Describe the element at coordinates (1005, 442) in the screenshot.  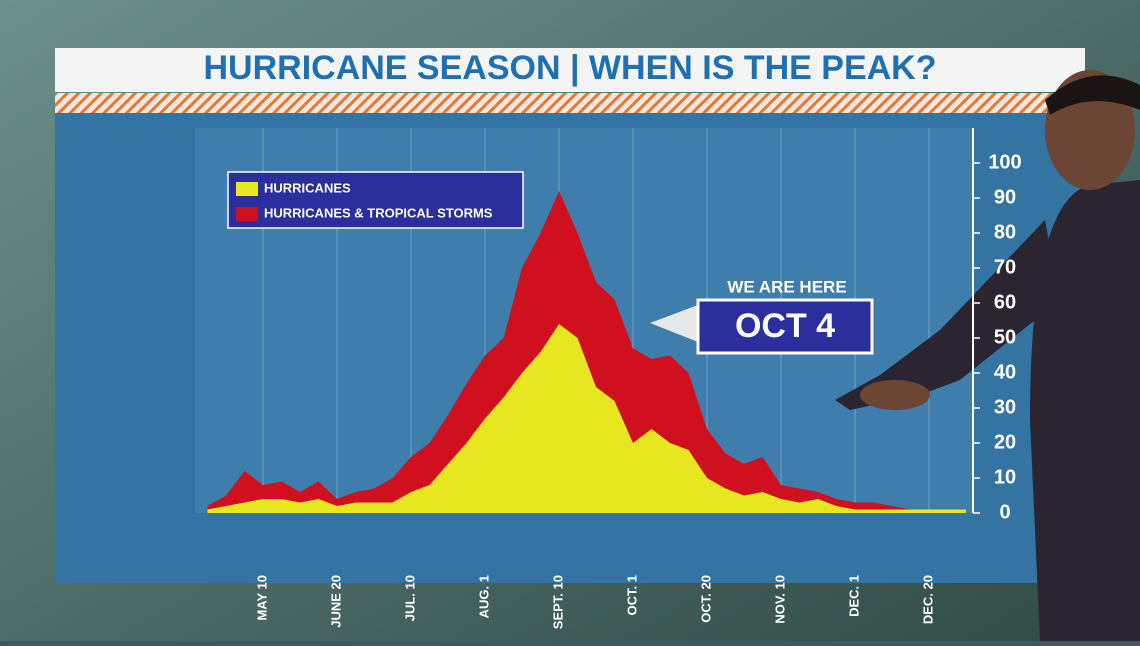
I see `y-tick-label: 20` at that location.